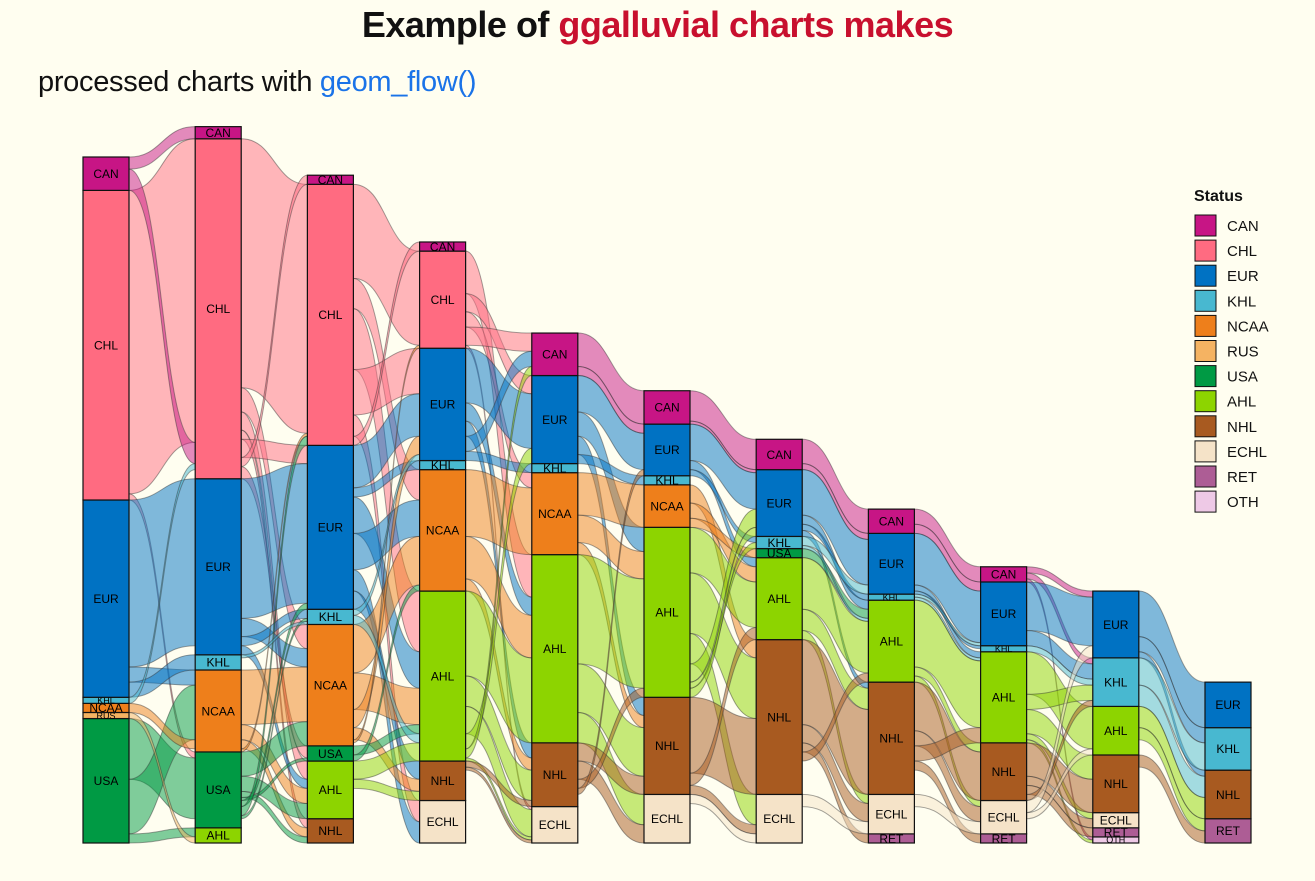 This screenshot has height=881, width=1315. Describe the element at coordinates (1205, 501) in the screenshot. I see `legend-swatch-oth` at that location.